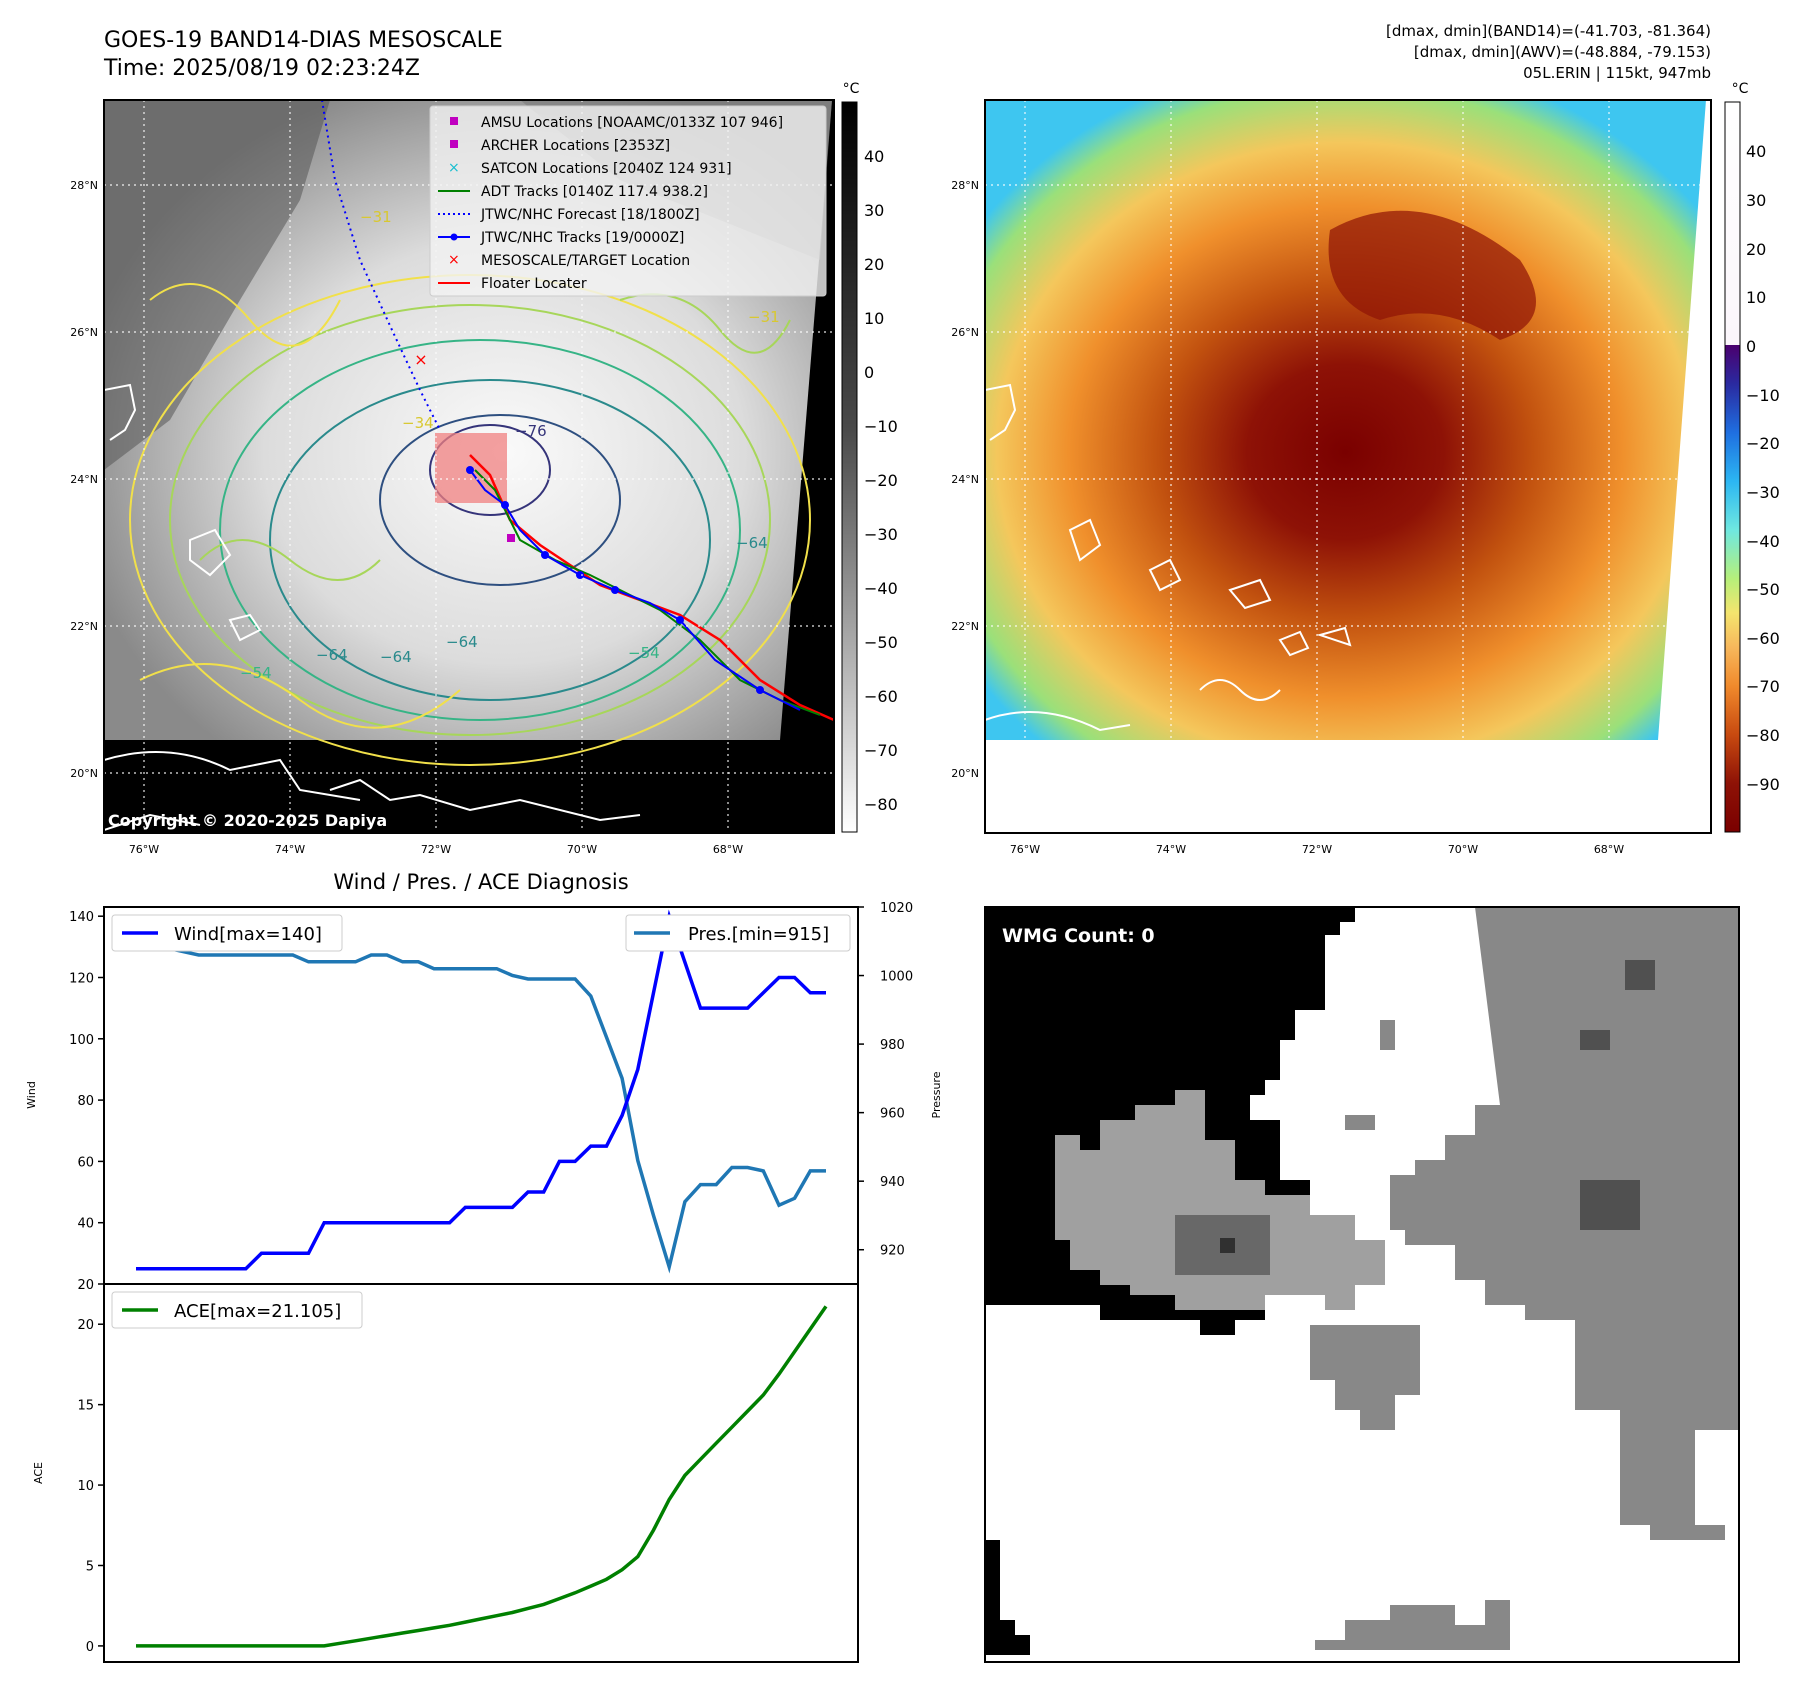 This screenshot has height=1690, width=1797. What do you see at coordinates (1617, 73) in the screenshot?
I see `stats-storm: 05L.ERIN | 115kt, 947mb` at bounding box center [1617, 73].